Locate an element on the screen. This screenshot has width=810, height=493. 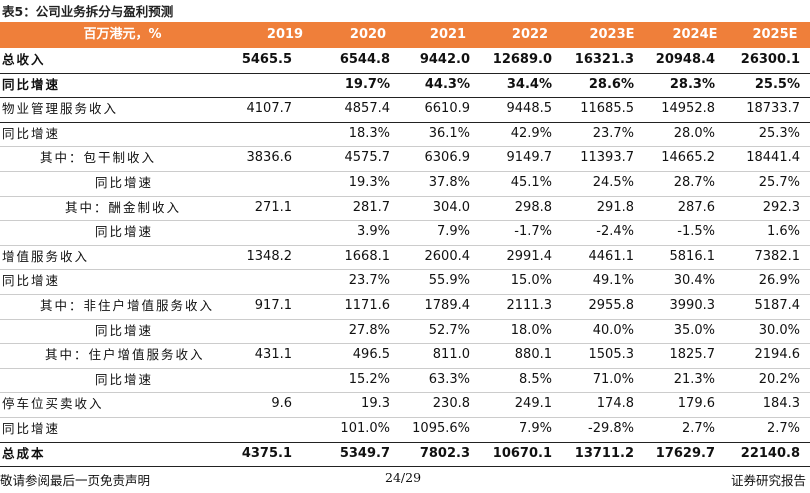
cell-value: 52.7% is located at coordinates (449, 330).